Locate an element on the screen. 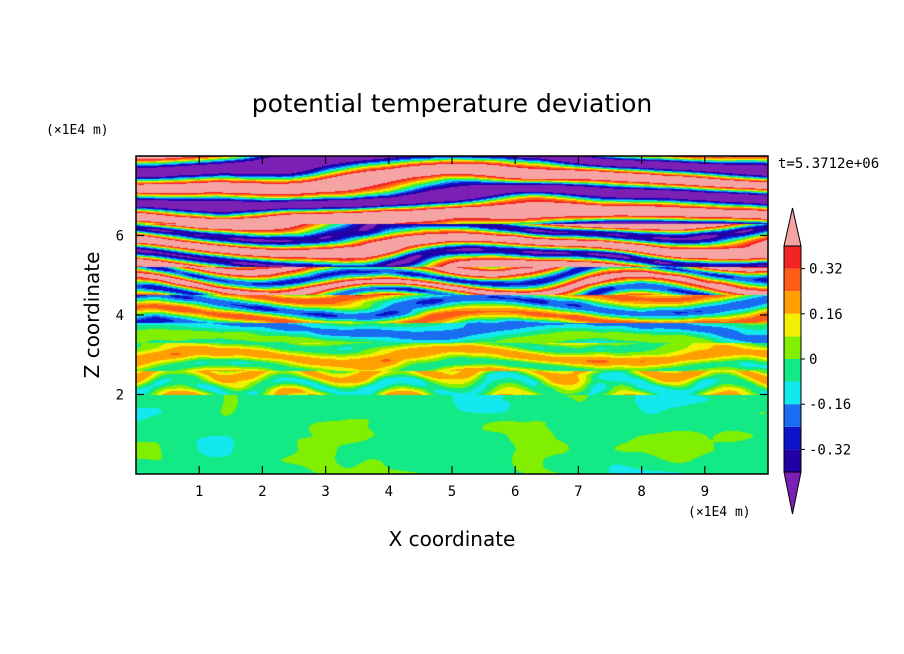 The width and height of the screenshot is (904, 654). colorbar-tick-label-1: 0.16 is located at coordinates (826, 315).